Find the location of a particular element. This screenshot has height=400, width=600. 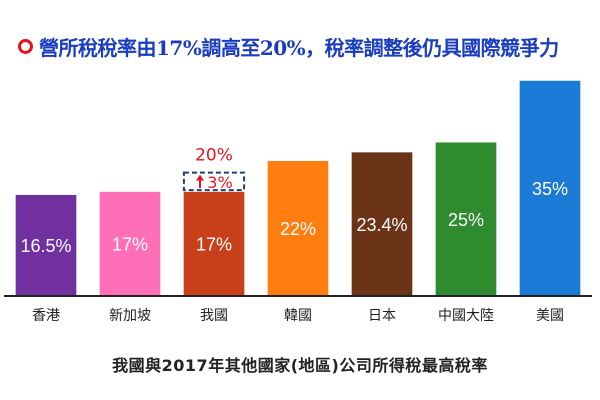

bar-value-label-3: 17% is located at coordinates (214, 245).